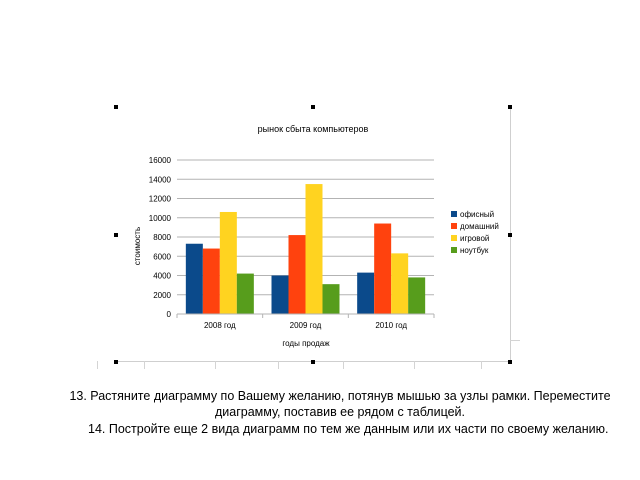  I want to click on y-tick-label: 8000, so click(162, 237).